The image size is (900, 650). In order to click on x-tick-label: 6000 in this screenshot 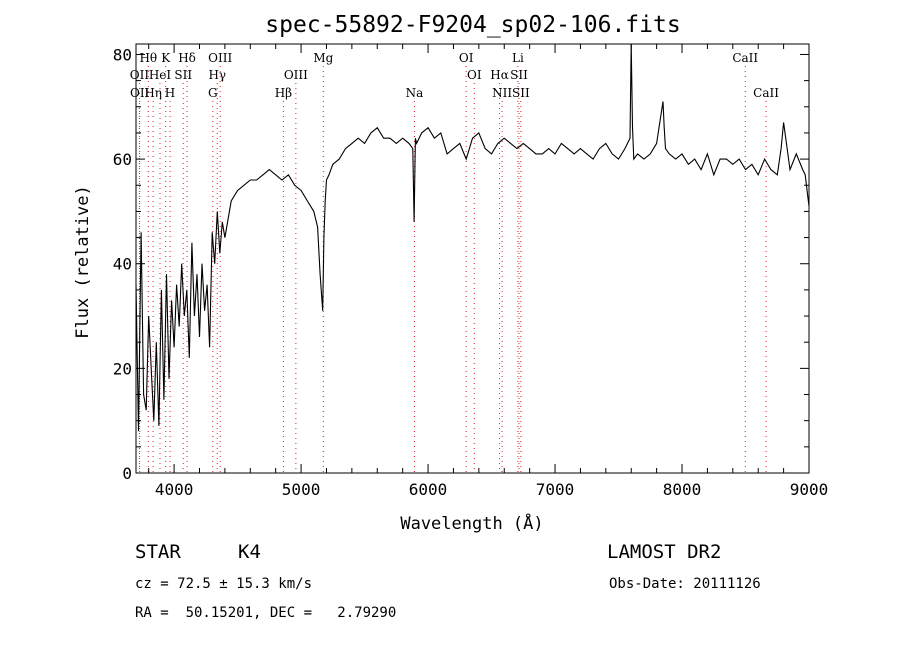, I will do `click(428, 489)`.